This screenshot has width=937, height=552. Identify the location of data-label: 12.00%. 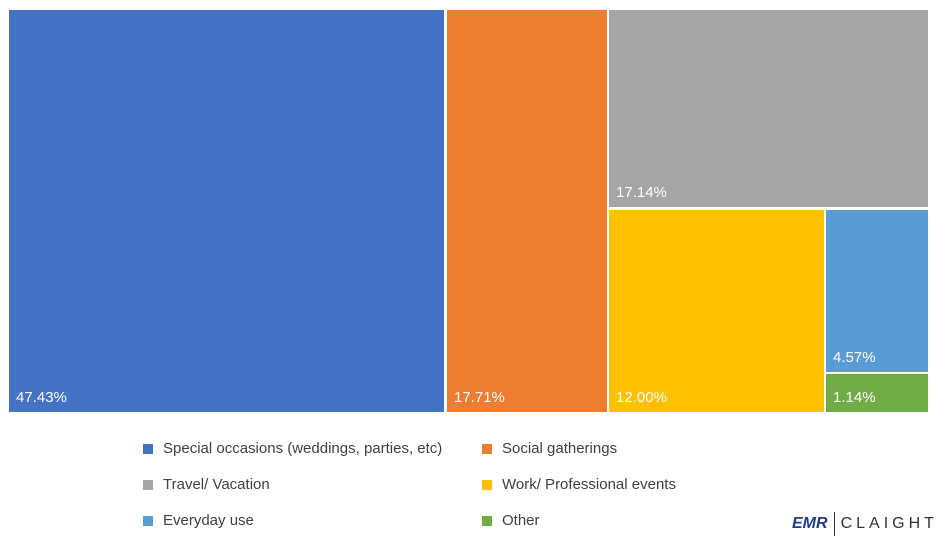
(641, 397).